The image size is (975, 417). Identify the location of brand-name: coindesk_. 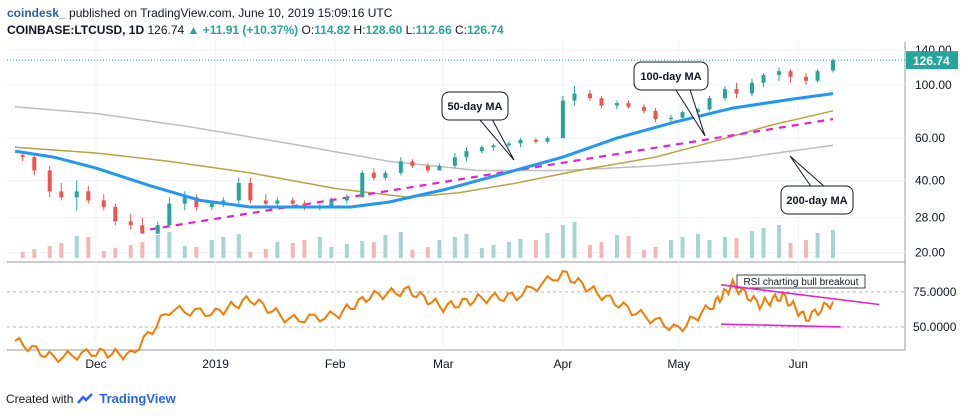
(36, 13).